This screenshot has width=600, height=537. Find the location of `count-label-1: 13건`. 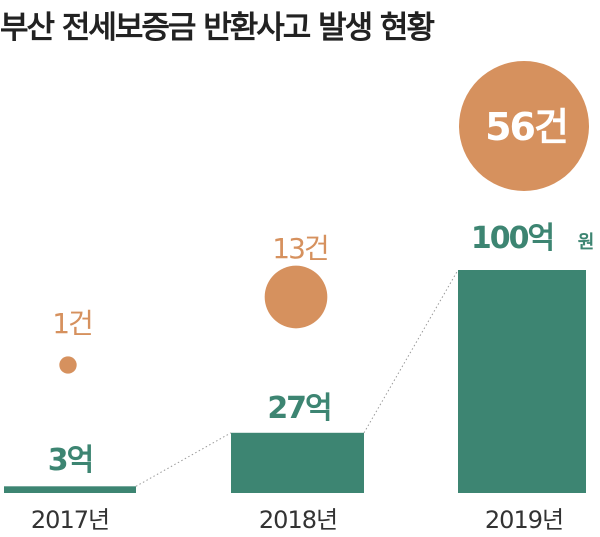

count-label-1: 13건 is located at coordinates (299, 248).